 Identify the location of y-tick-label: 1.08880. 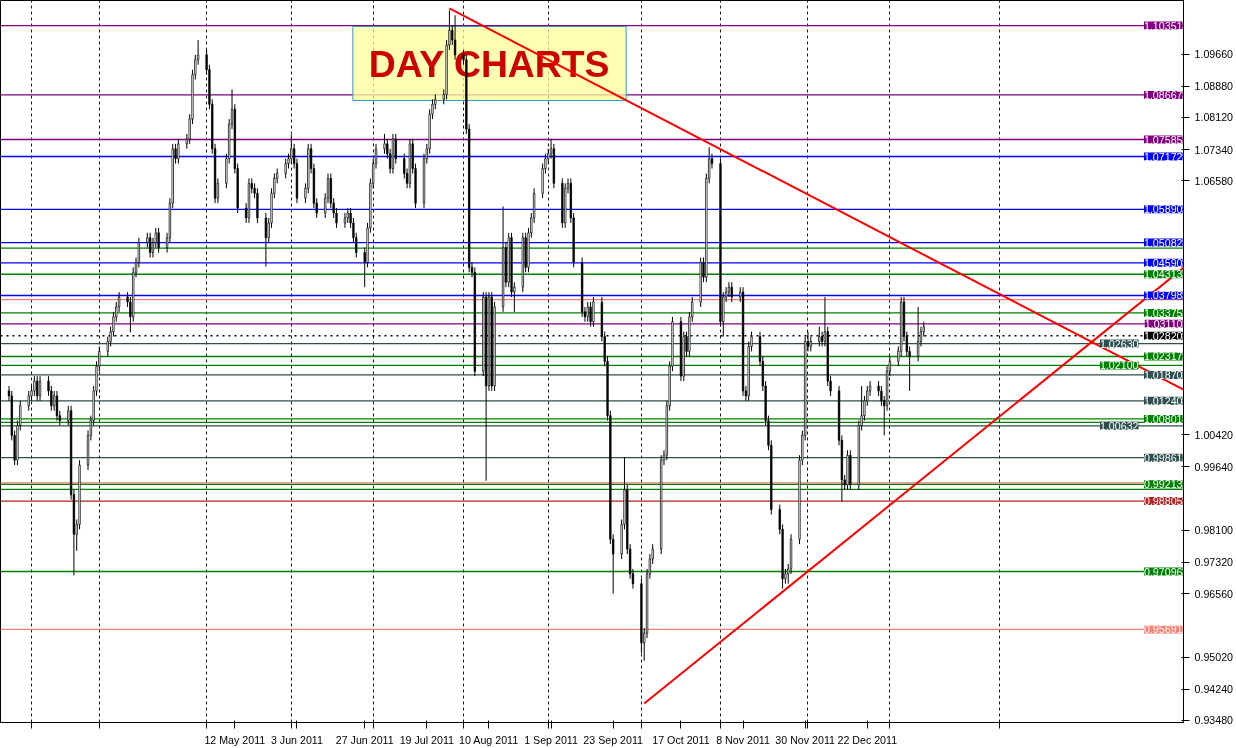
(1214, 86).